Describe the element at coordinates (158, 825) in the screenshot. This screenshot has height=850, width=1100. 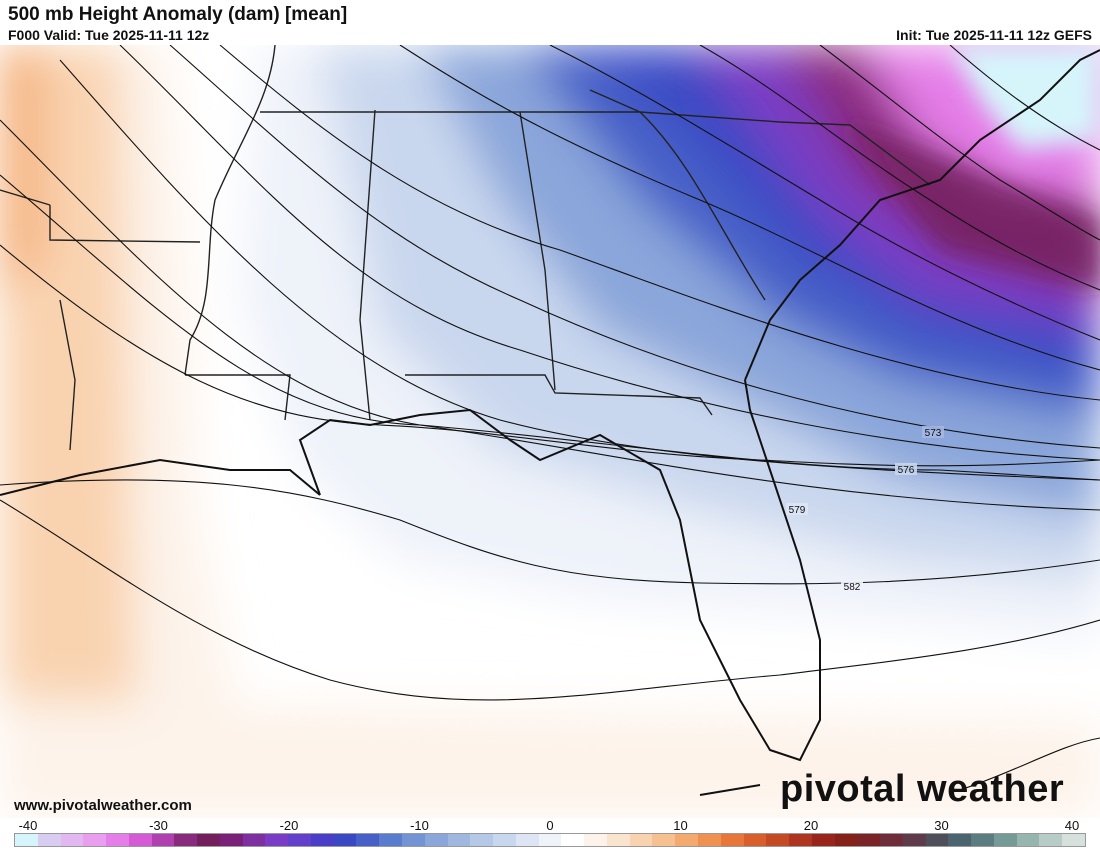
I see `colorbar-tick-label: -30` at that location.